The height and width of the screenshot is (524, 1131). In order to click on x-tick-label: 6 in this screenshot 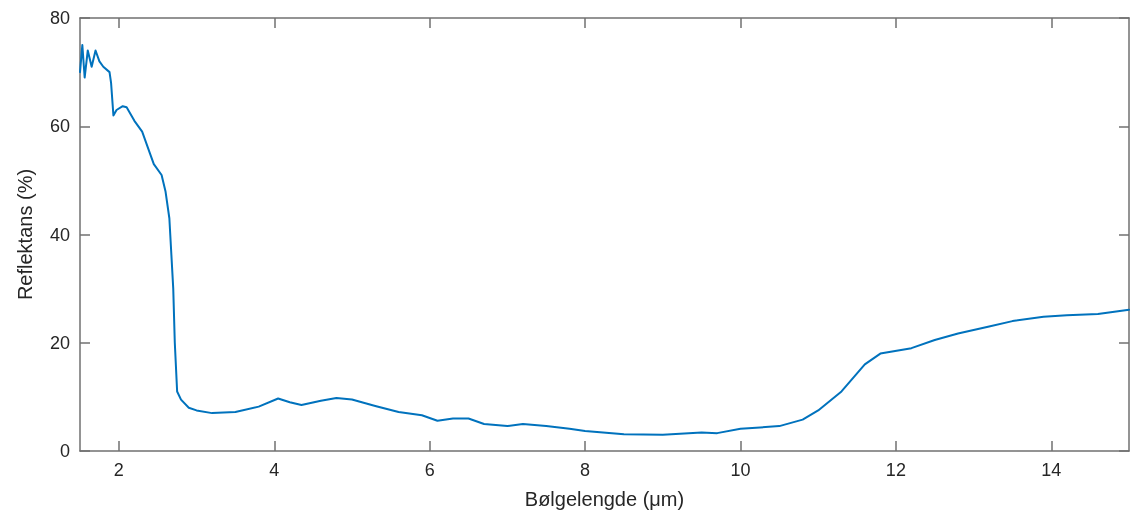, I will do `click(429, 470)`.